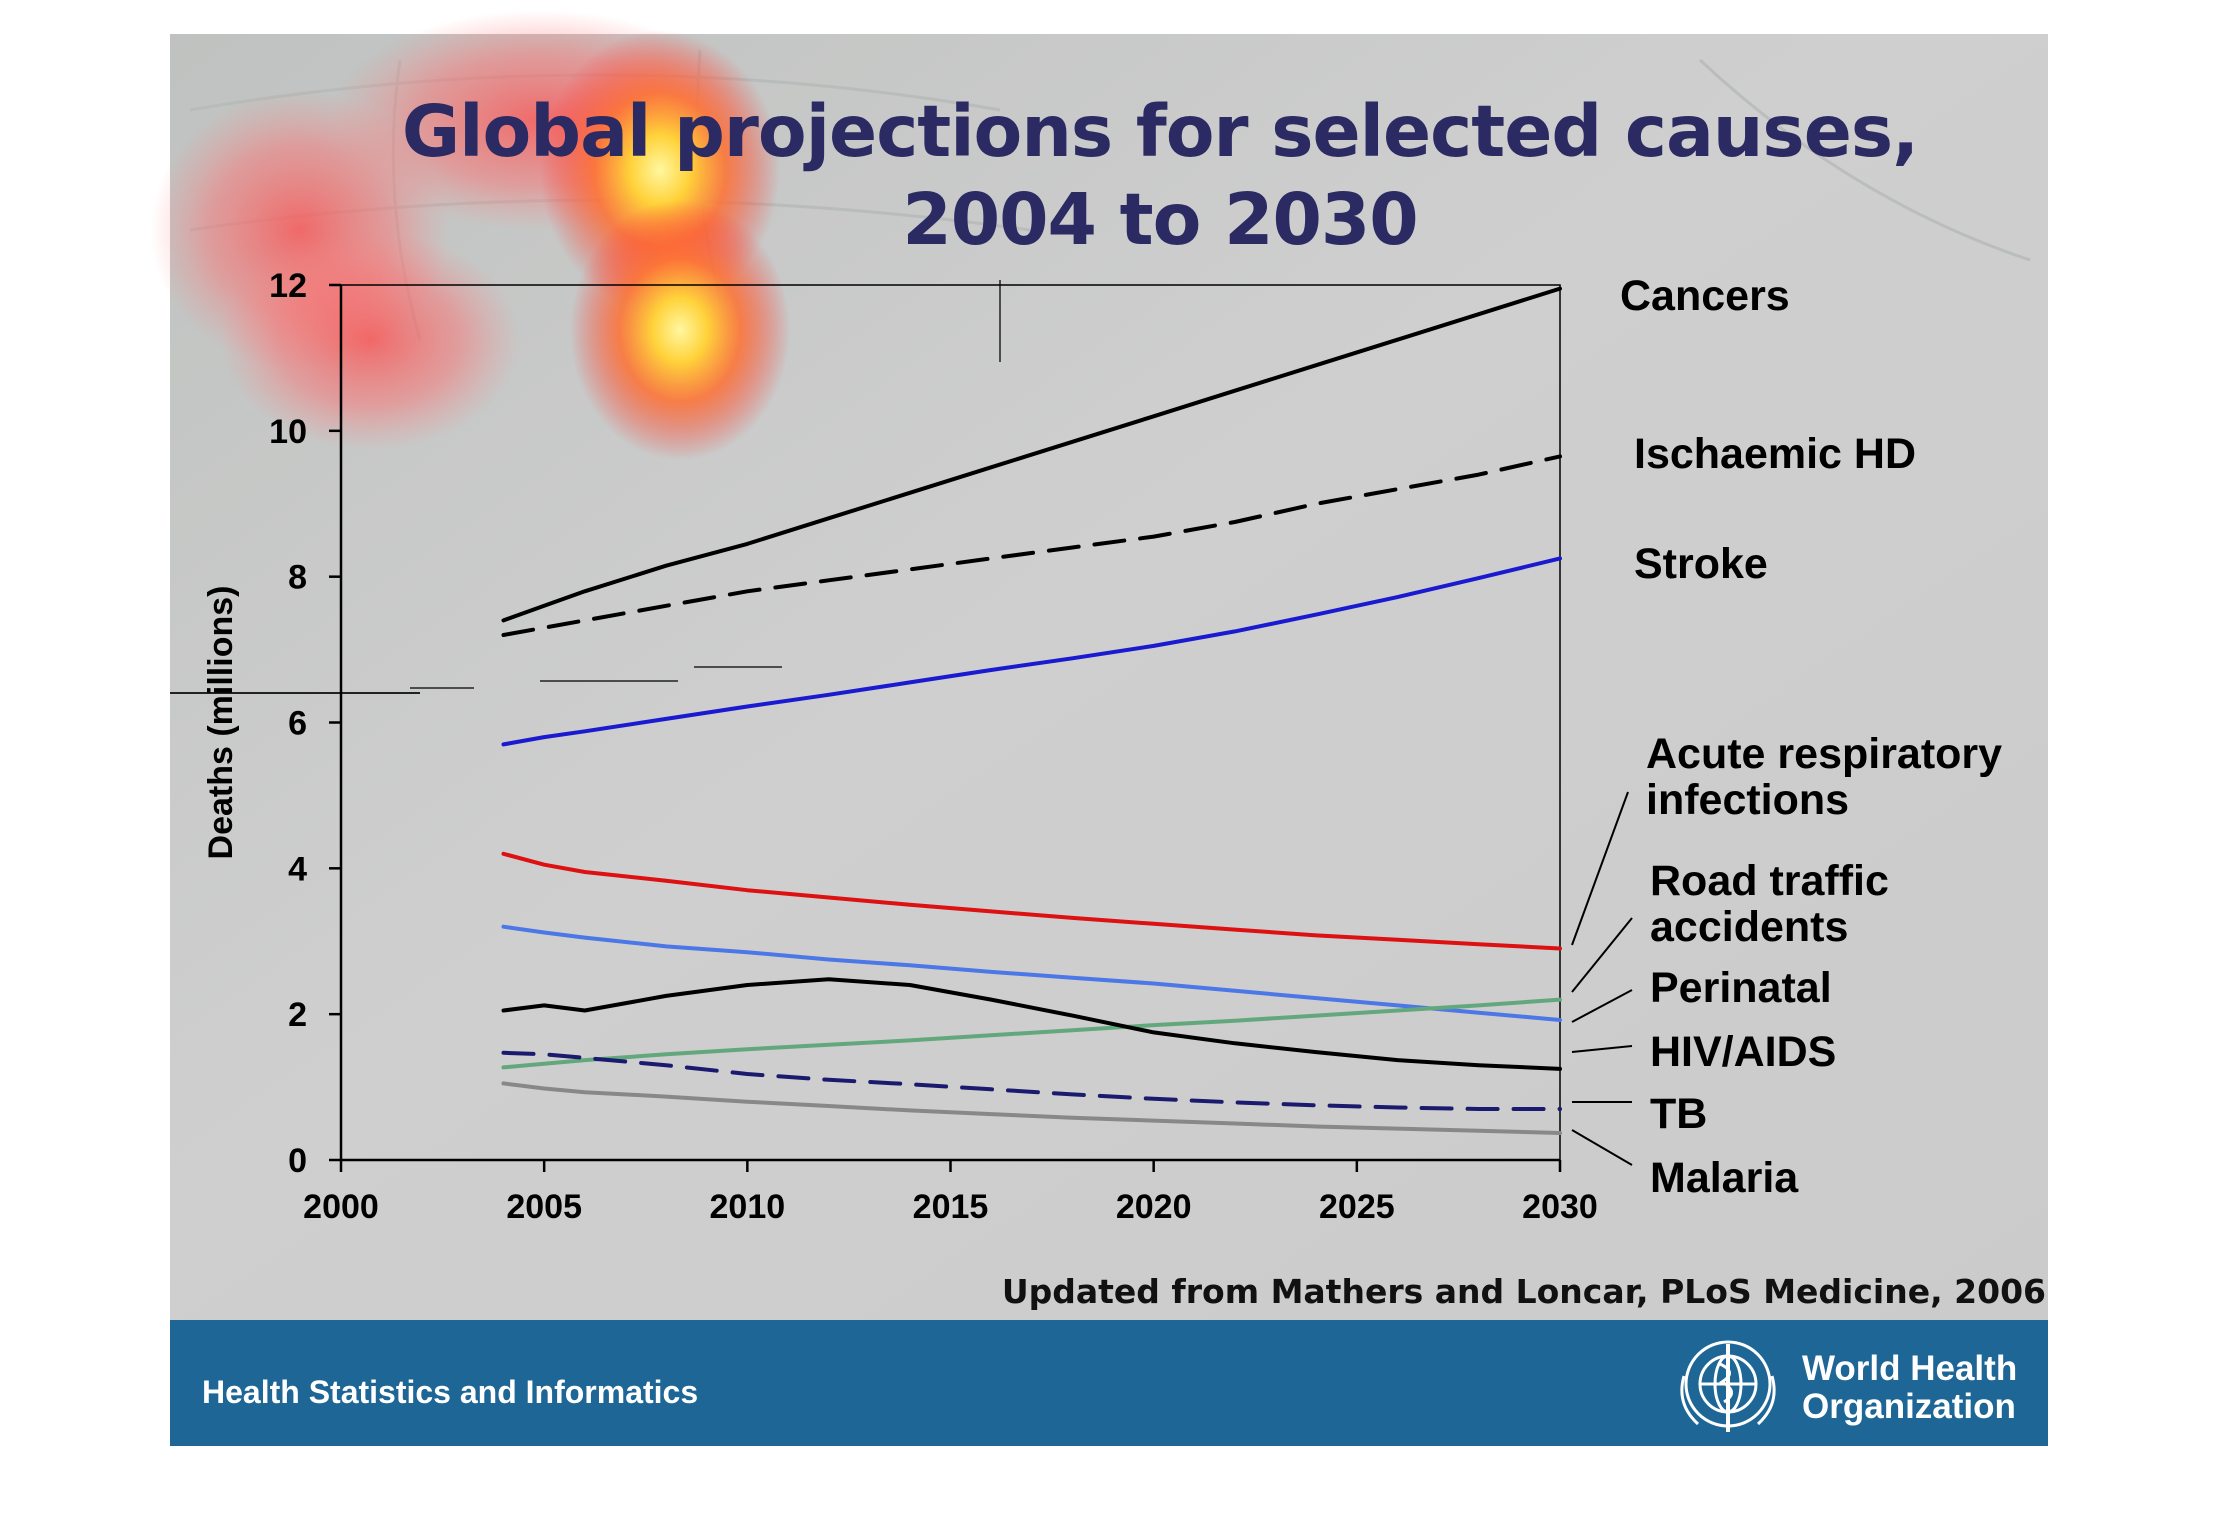  I want to click on series-label-malaria: Malaria, so click(1724, 1178).